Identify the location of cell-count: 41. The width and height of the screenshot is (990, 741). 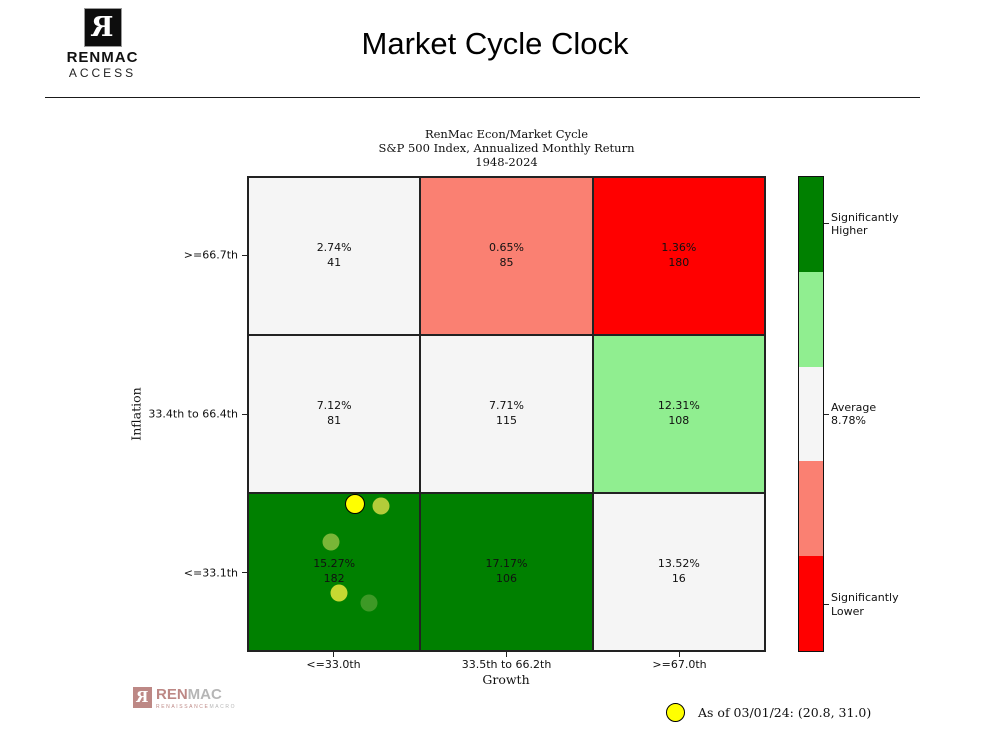
(334, 262).